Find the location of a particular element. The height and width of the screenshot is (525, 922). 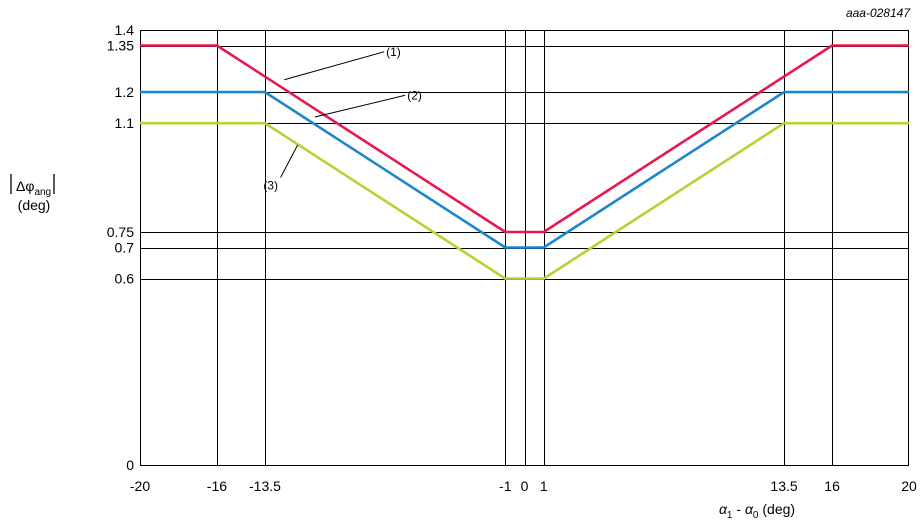

x-tick-label: -13.5 is located at coordinates (265, 486).